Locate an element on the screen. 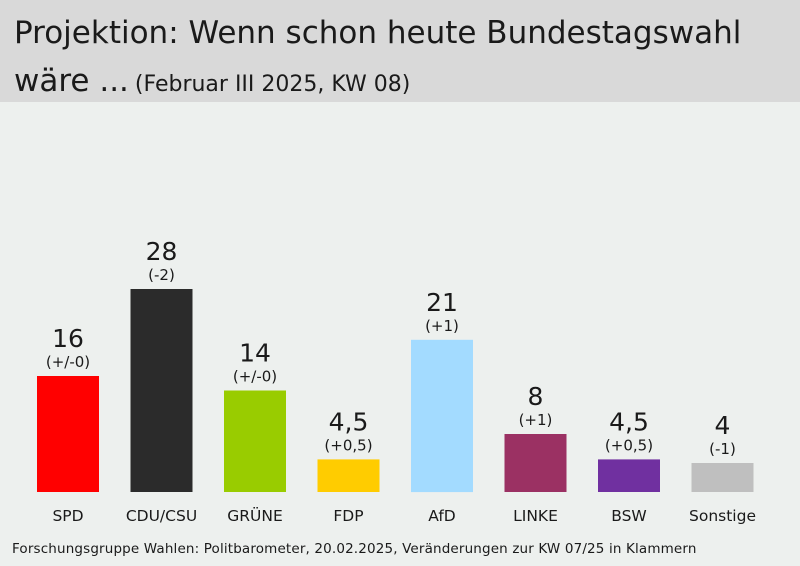 The width and height of the screenshot is (800, 566). chart-title-line2: wäre ... (Februar III 2025, KW 08) is located at coordinates (212, 81).